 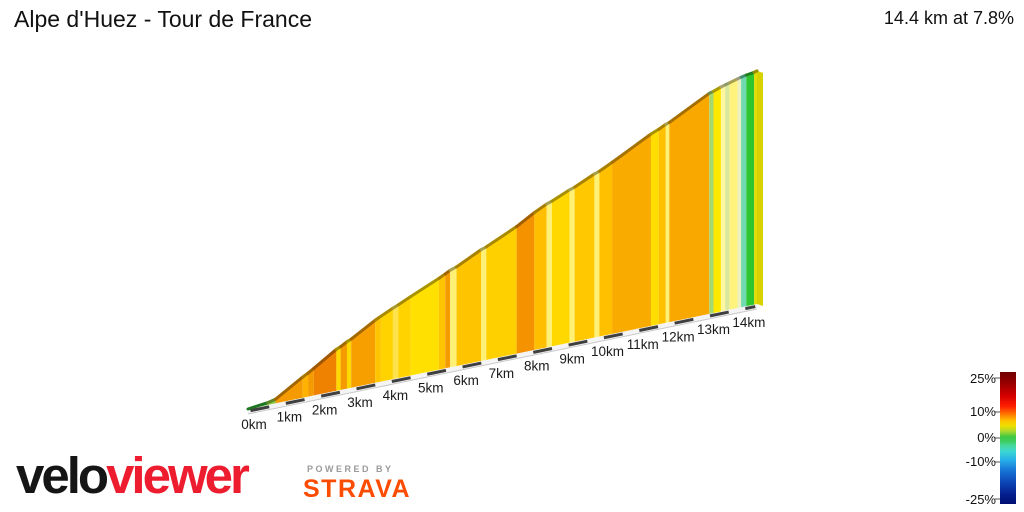 I want to click on profile-end-cap, so click(x=759, y=188).